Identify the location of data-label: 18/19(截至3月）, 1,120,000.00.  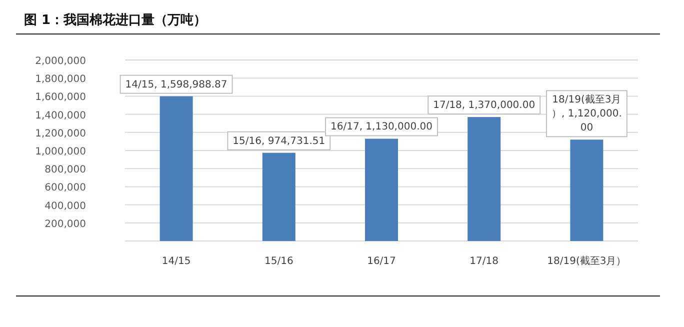
(586, 114).